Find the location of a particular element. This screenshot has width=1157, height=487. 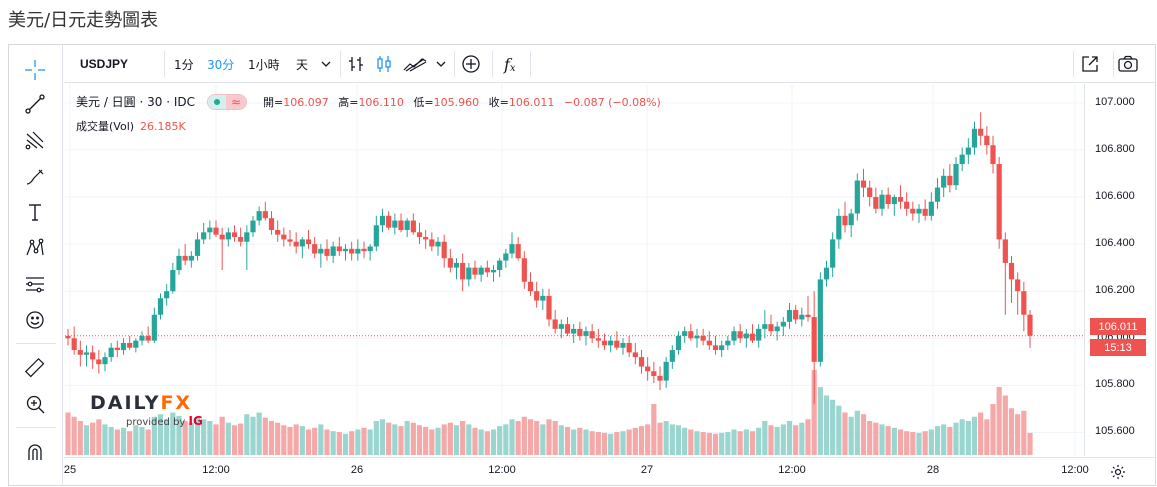

market-status-badge: ≈ is located at coordinates (227, 101).